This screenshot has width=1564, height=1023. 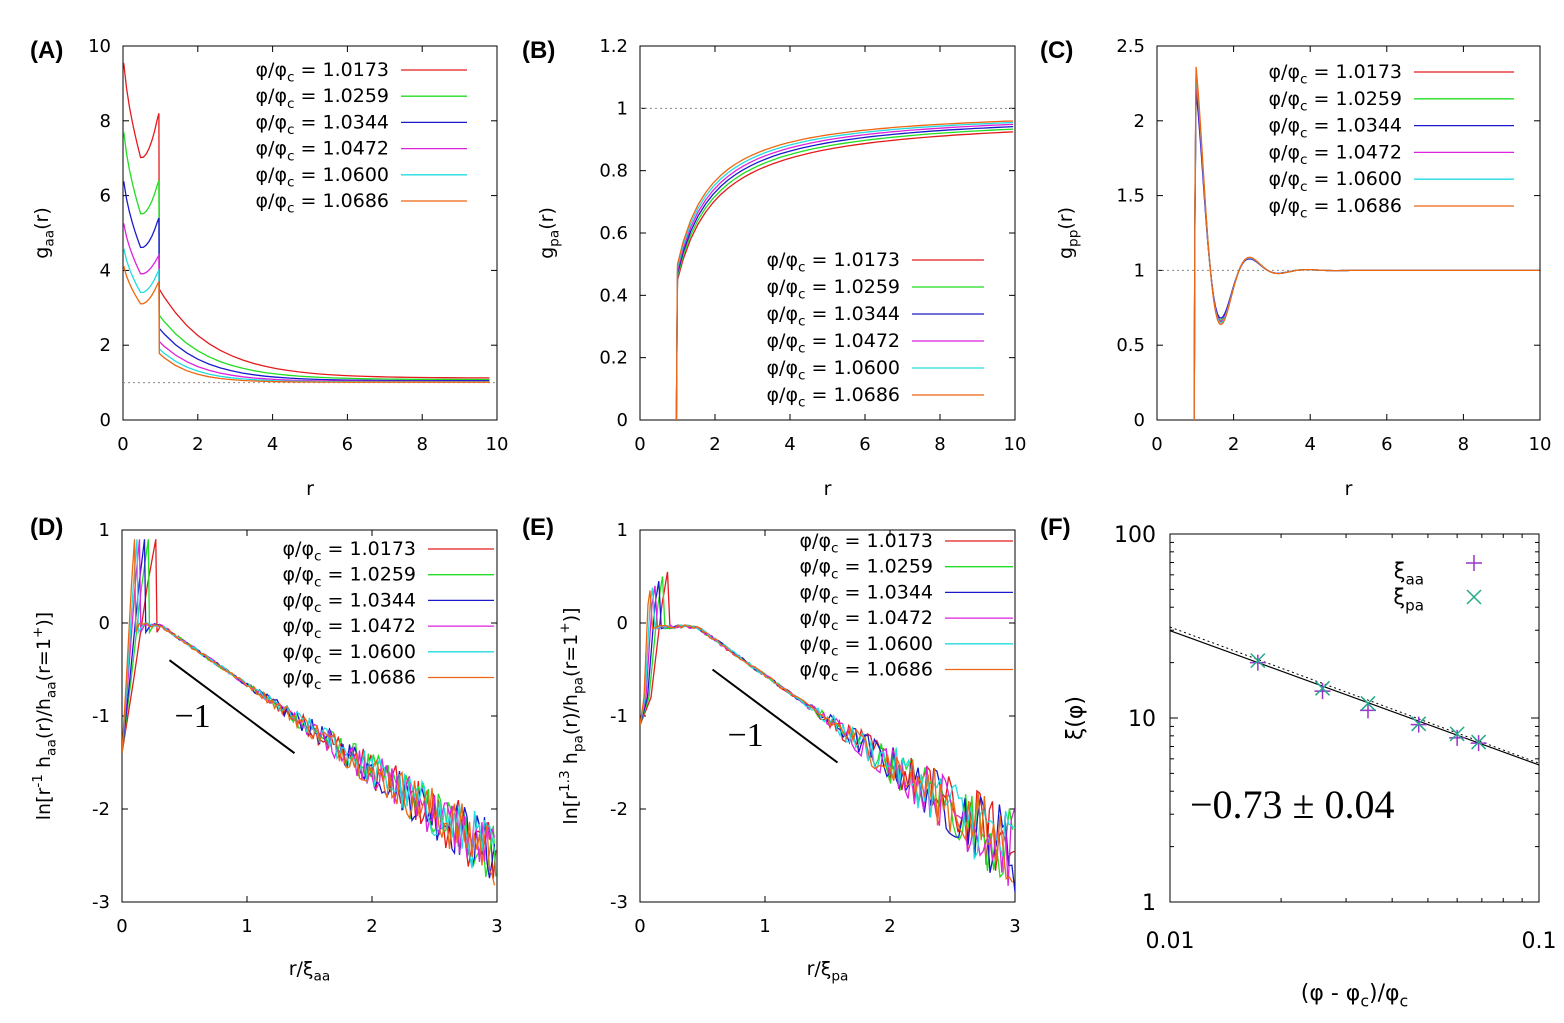 I want to click on panel-a-frame, so click(x=310, y=233).